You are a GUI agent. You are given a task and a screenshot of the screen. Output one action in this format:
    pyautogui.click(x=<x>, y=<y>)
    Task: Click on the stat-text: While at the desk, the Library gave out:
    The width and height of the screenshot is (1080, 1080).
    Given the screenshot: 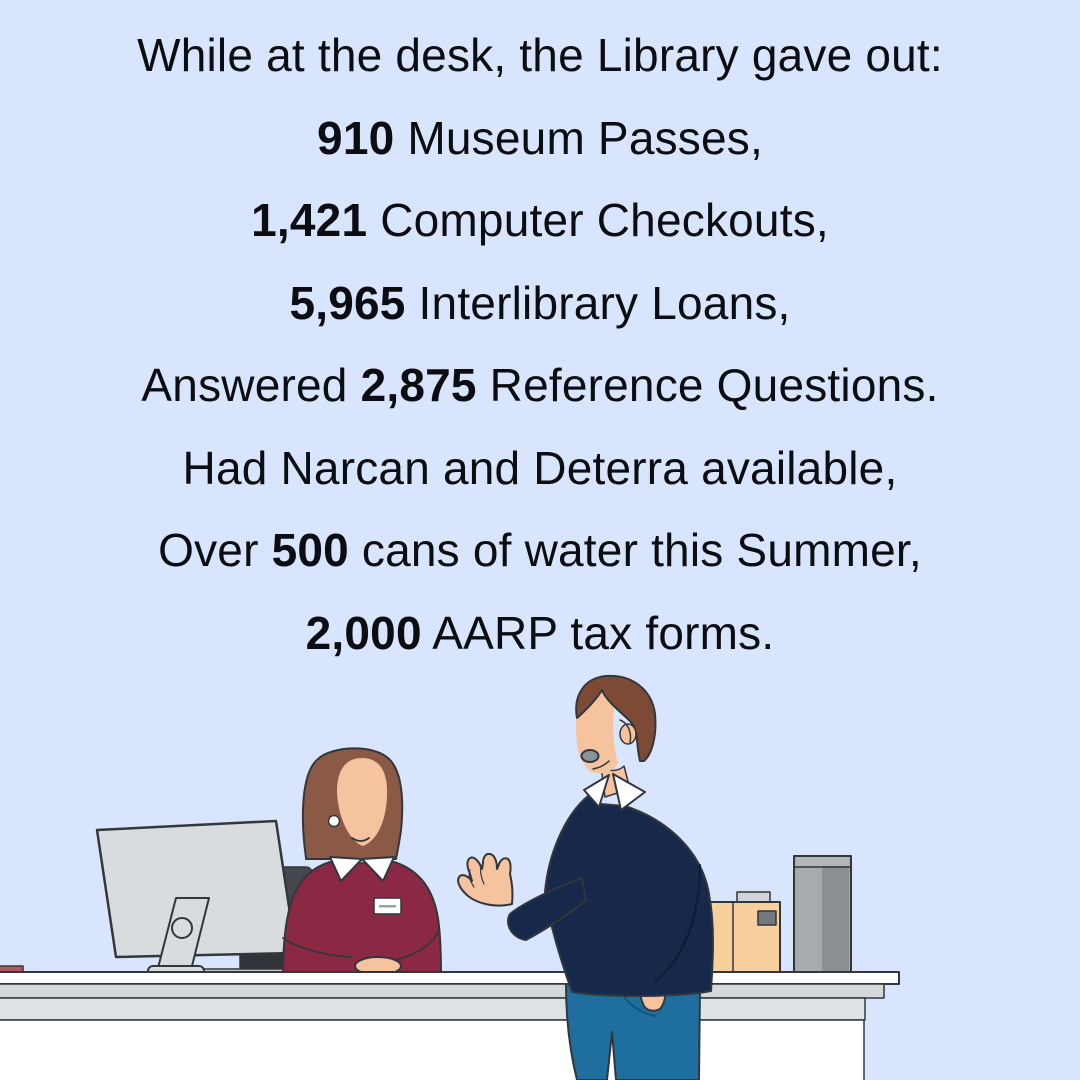 What is the action you would take?
    pyautogui.click(x=540, y=55)
    